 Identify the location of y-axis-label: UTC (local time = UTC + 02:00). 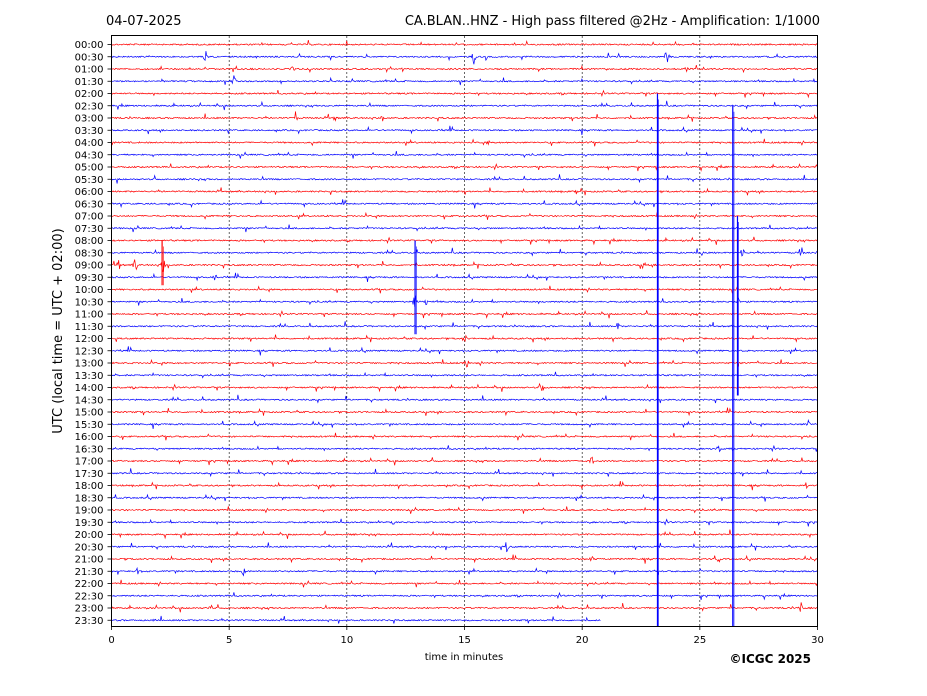
(58, 330).